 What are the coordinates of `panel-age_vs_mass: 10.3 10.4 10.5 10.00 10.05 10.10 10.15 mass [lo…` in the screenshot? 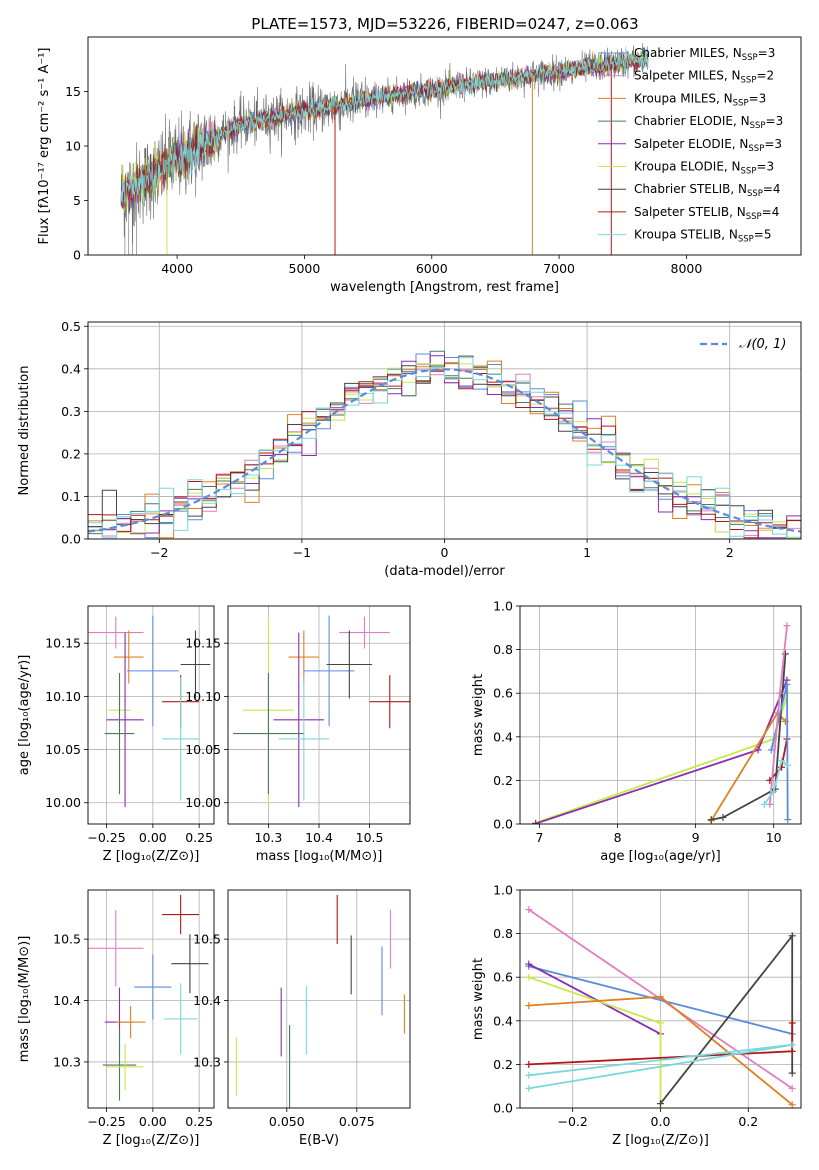 It's located at (298, 734).